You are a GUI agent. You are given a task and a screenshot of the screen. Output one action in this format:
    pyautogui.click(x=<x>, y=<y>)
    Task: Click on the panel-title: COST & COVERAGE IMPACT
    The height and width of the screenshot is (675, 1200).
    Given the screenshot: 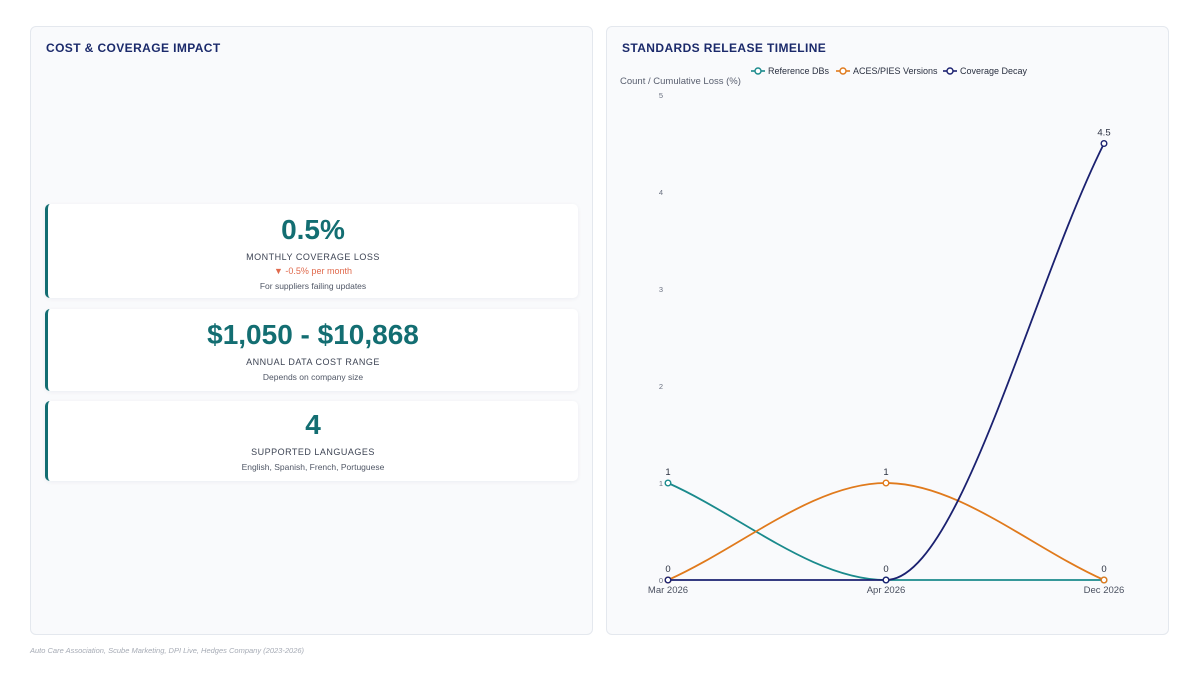 What is the action you would take?
    pyautogui.click(x=133, y=48)
    